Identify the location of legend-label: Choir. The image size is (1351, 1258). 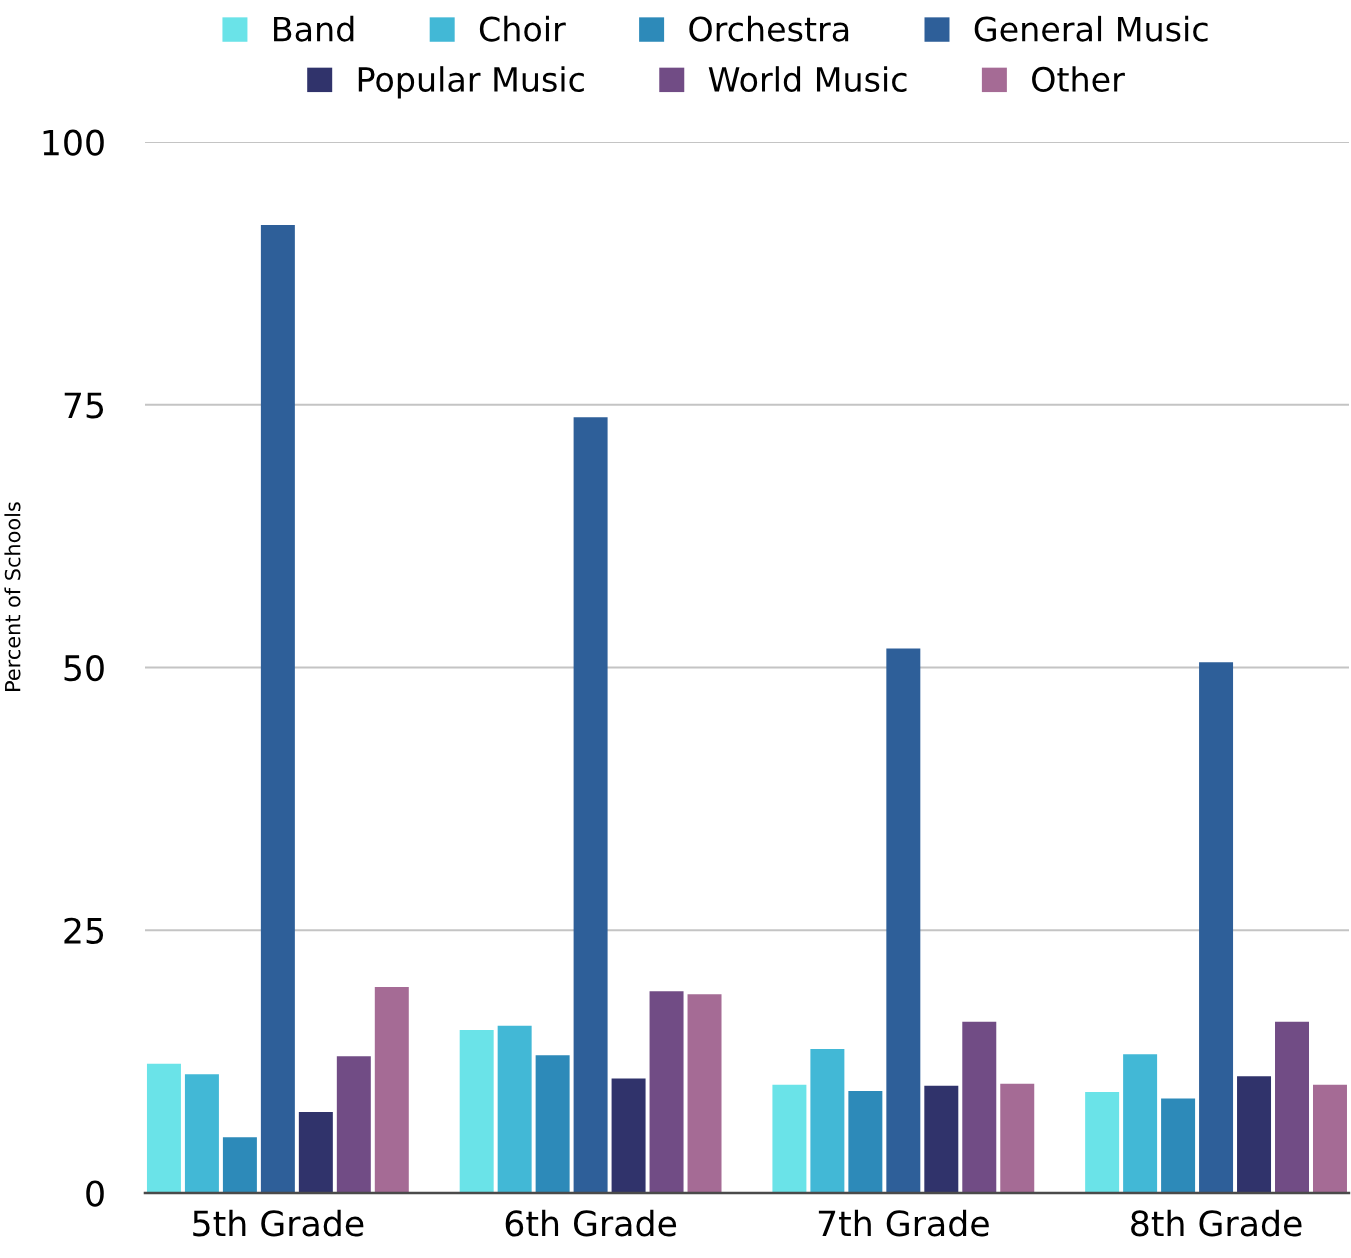
(522, 28).